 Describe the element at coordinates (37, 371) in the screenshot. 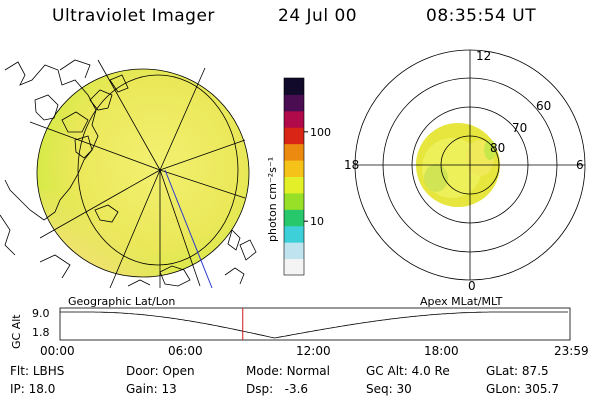

I see `info-filter: Flt: LBHS` at that location.